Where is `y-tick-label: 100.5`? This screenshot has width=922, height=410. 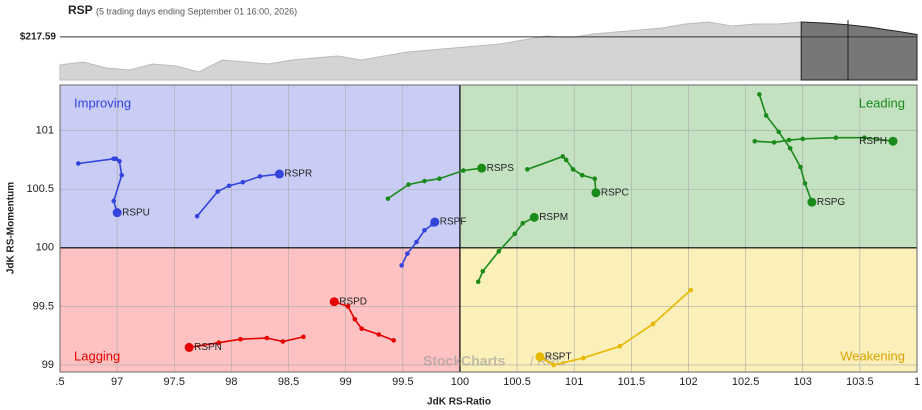 y-tick-label: 100.5 is located at coordinates (40, 189).